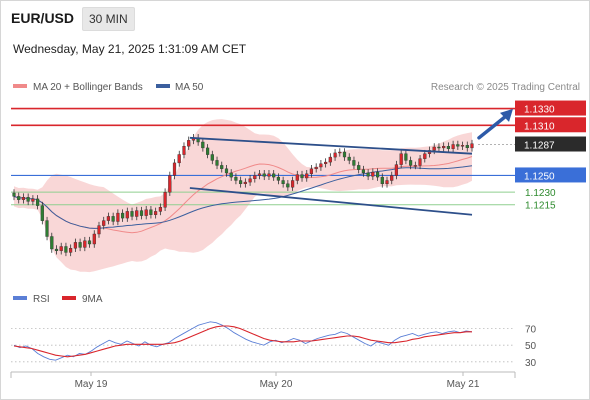  I want to click on legend-swatch-9ma, so click(69, 298).